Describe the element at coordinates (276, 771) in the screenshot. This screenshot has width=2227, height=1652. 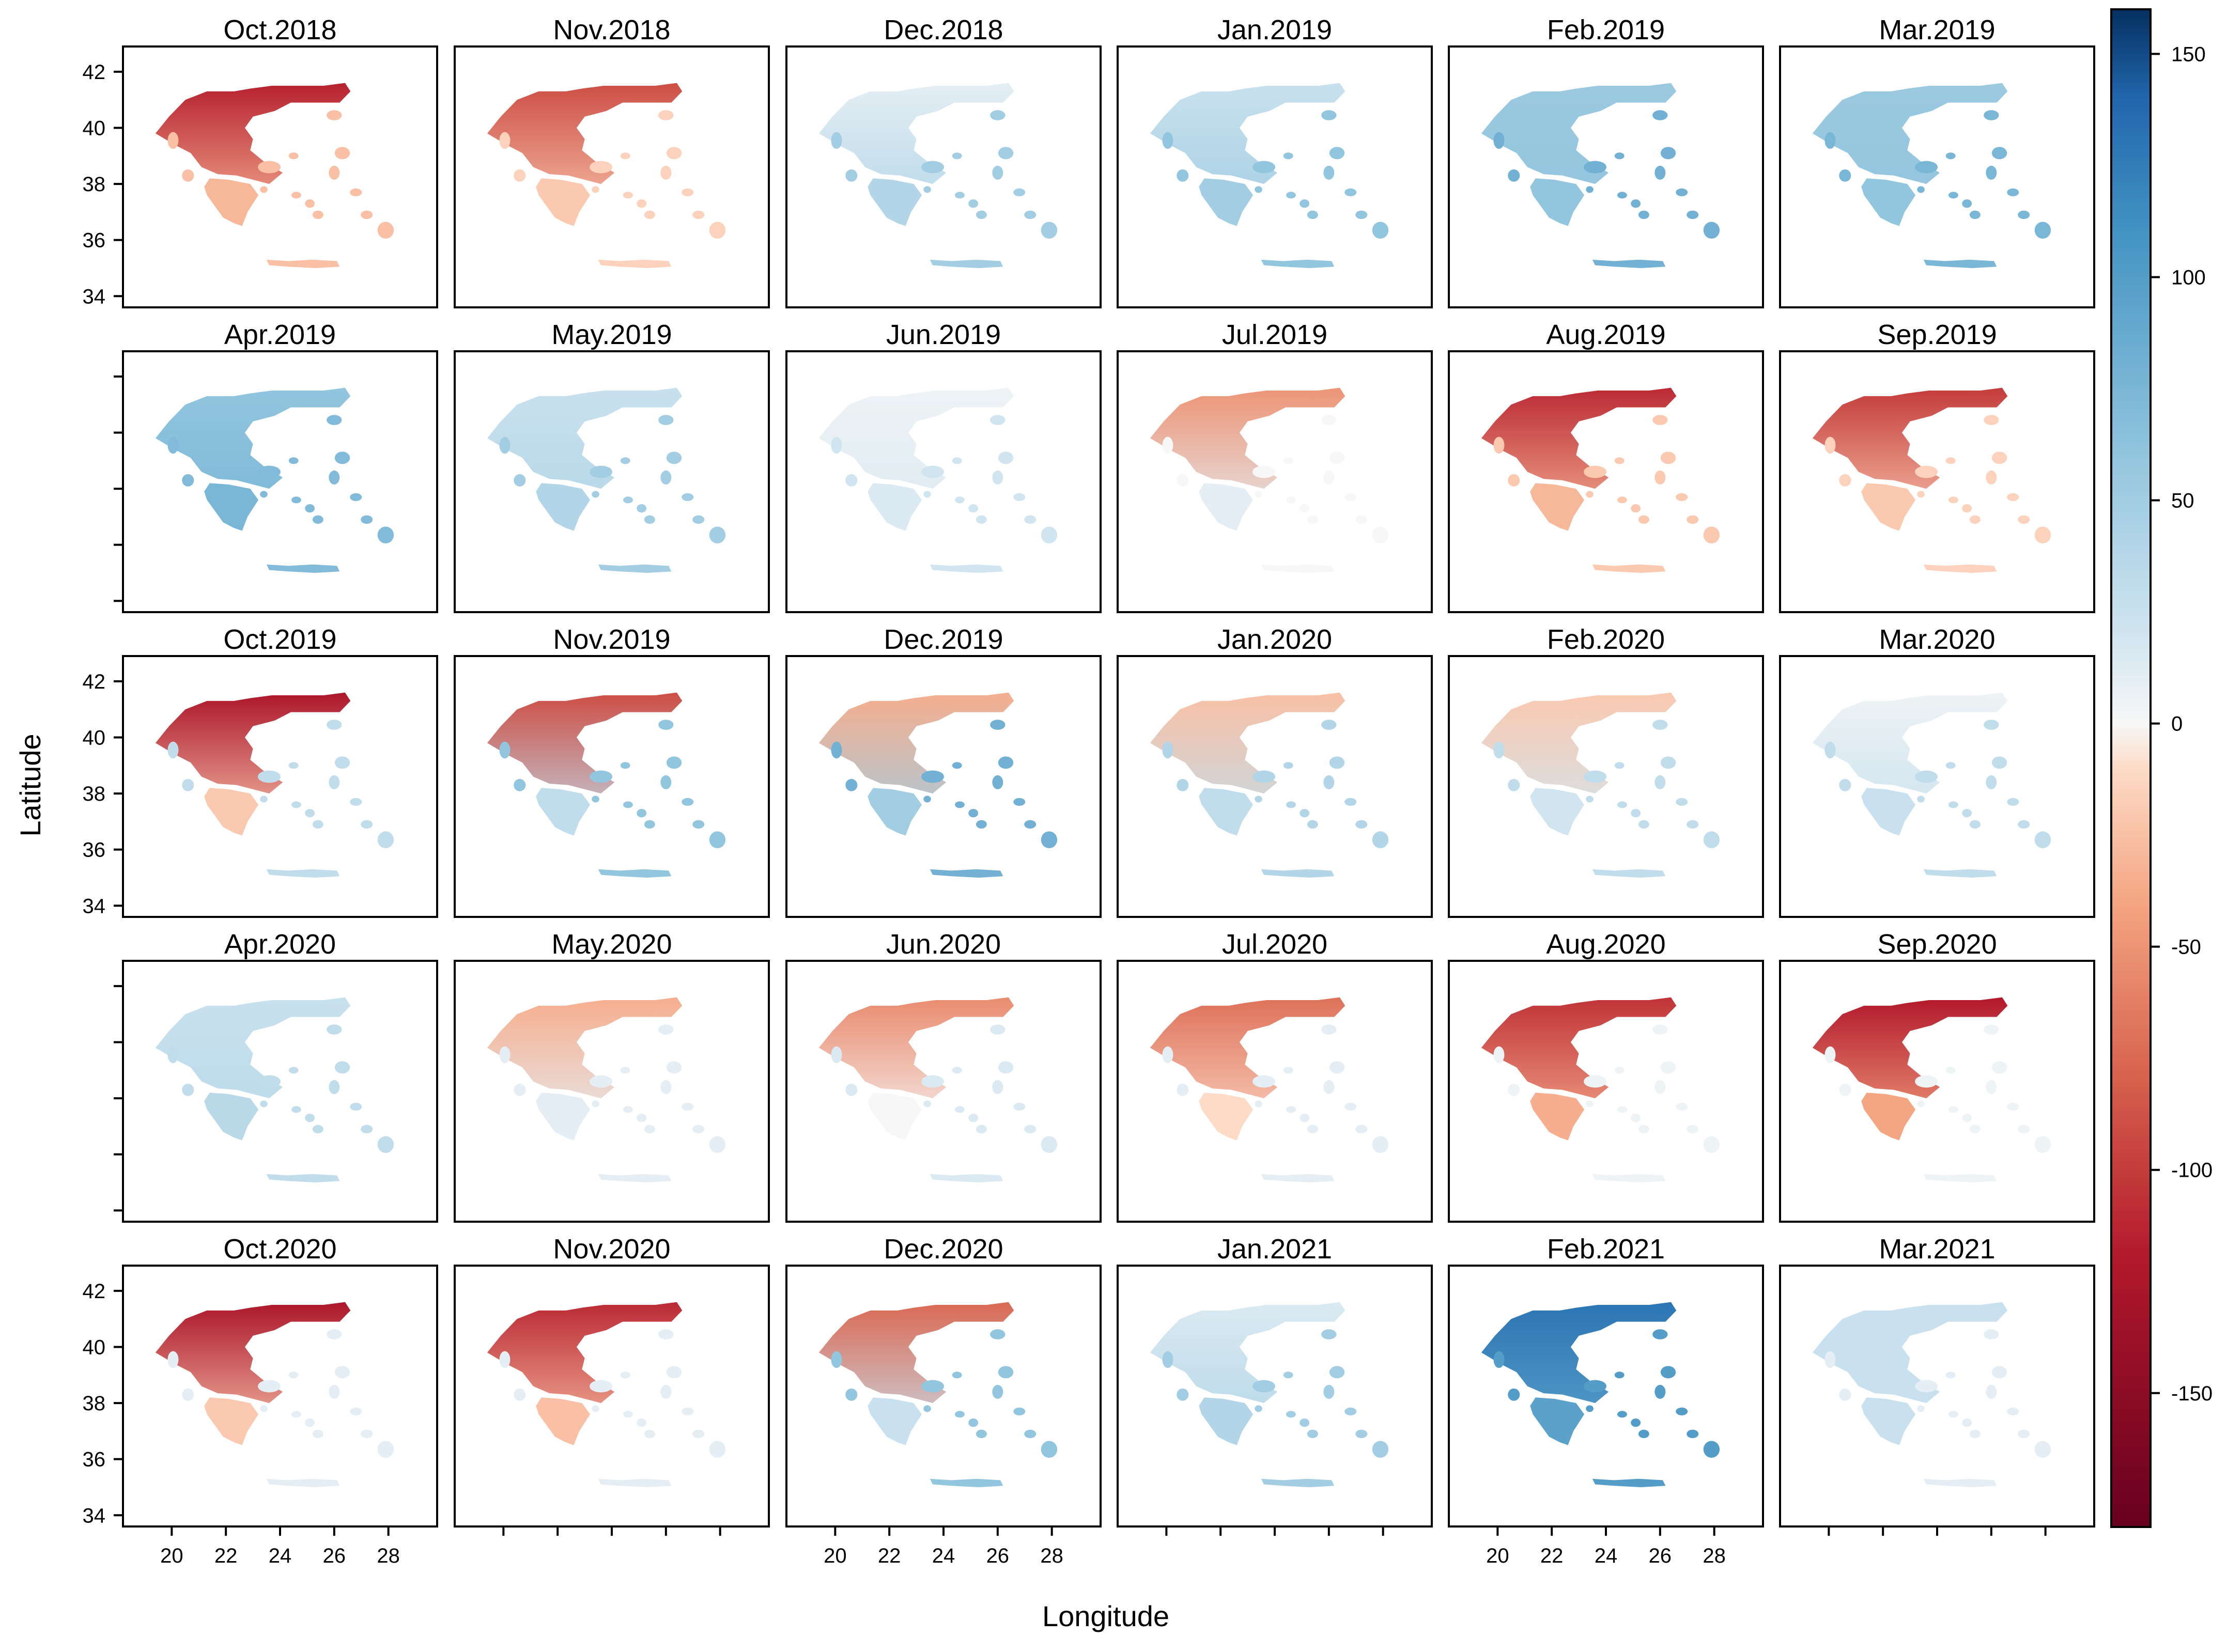
I see `map-panel: Oct.2019` at that location.